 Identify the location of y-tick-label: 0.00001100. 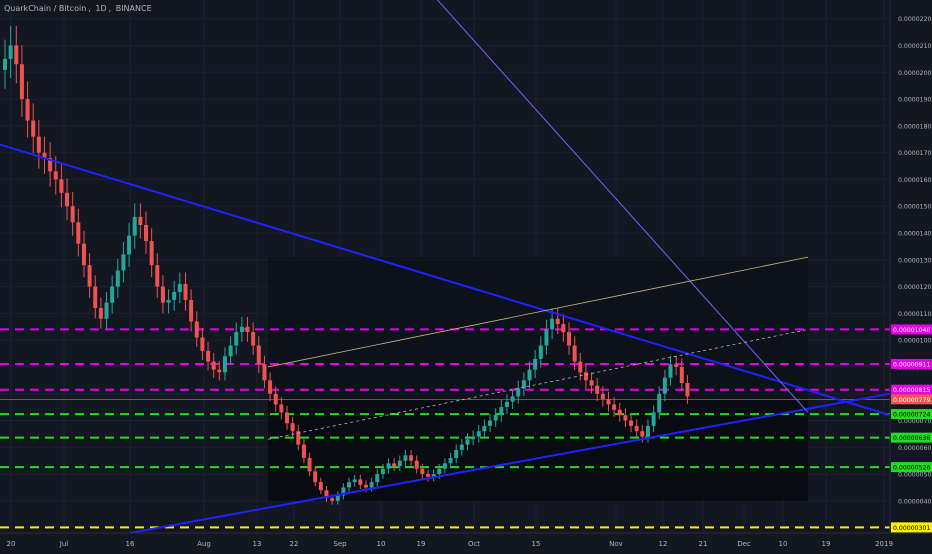
(915, 314).